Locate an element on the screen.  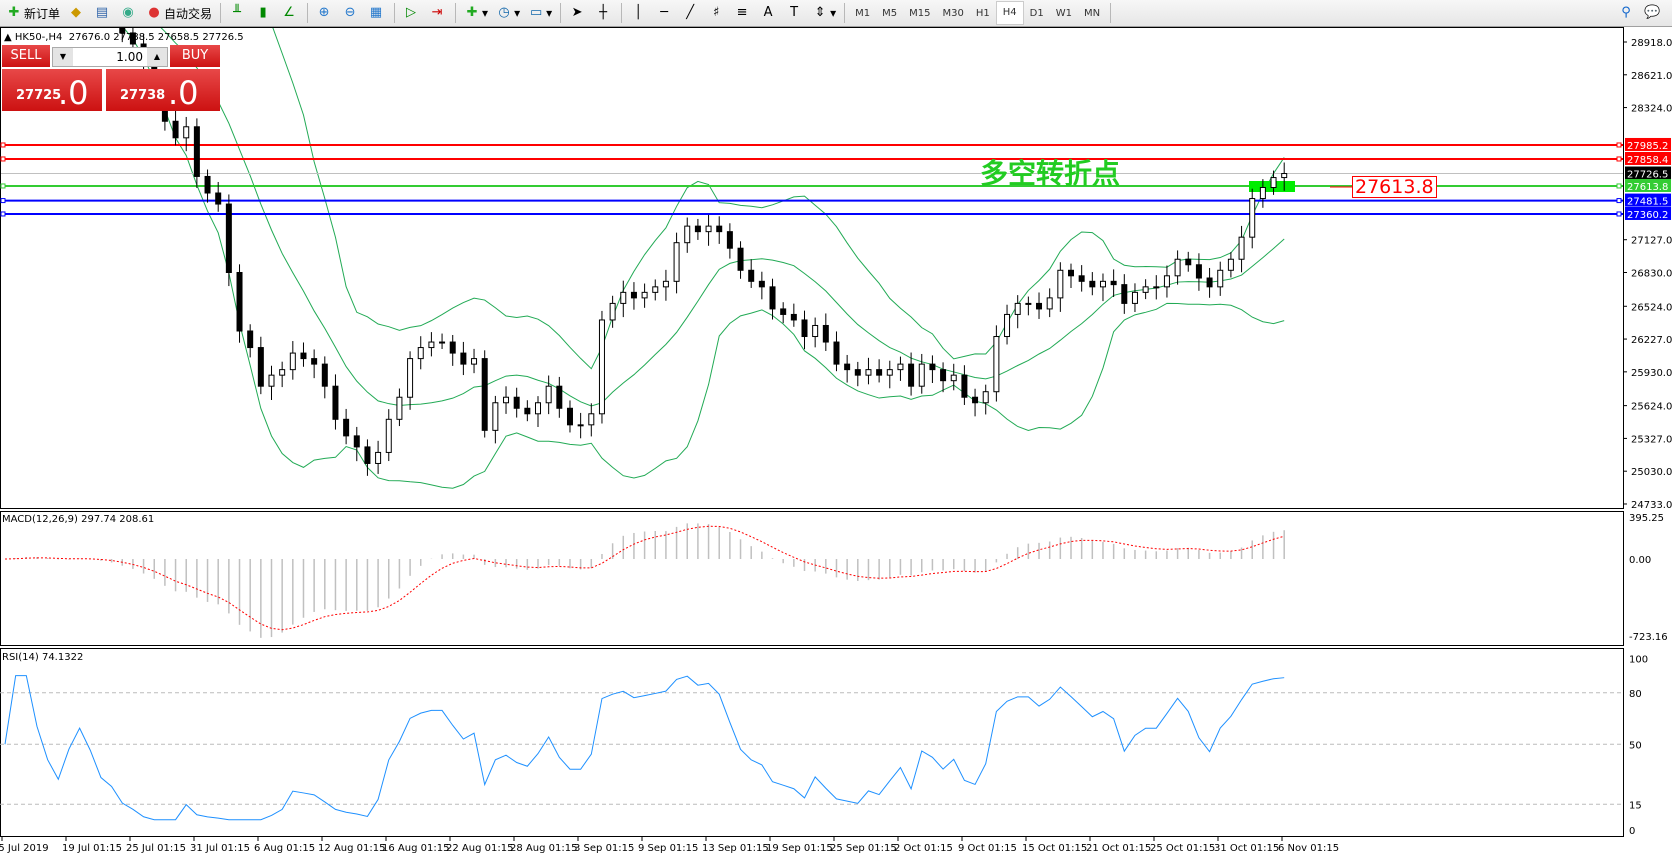
time-tick-label: 19 Sep 01:15 is located at coordinates (799, 848).